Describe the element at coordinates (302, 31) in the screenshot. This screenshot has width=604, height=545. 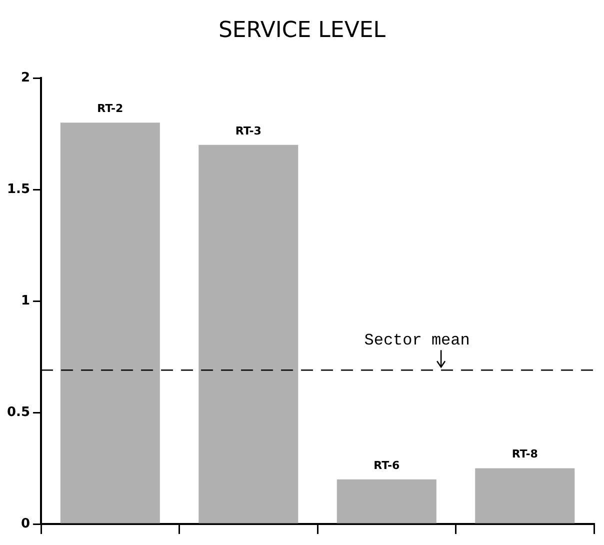
I see `chart-title: SERVICE LEVEL` at that location.